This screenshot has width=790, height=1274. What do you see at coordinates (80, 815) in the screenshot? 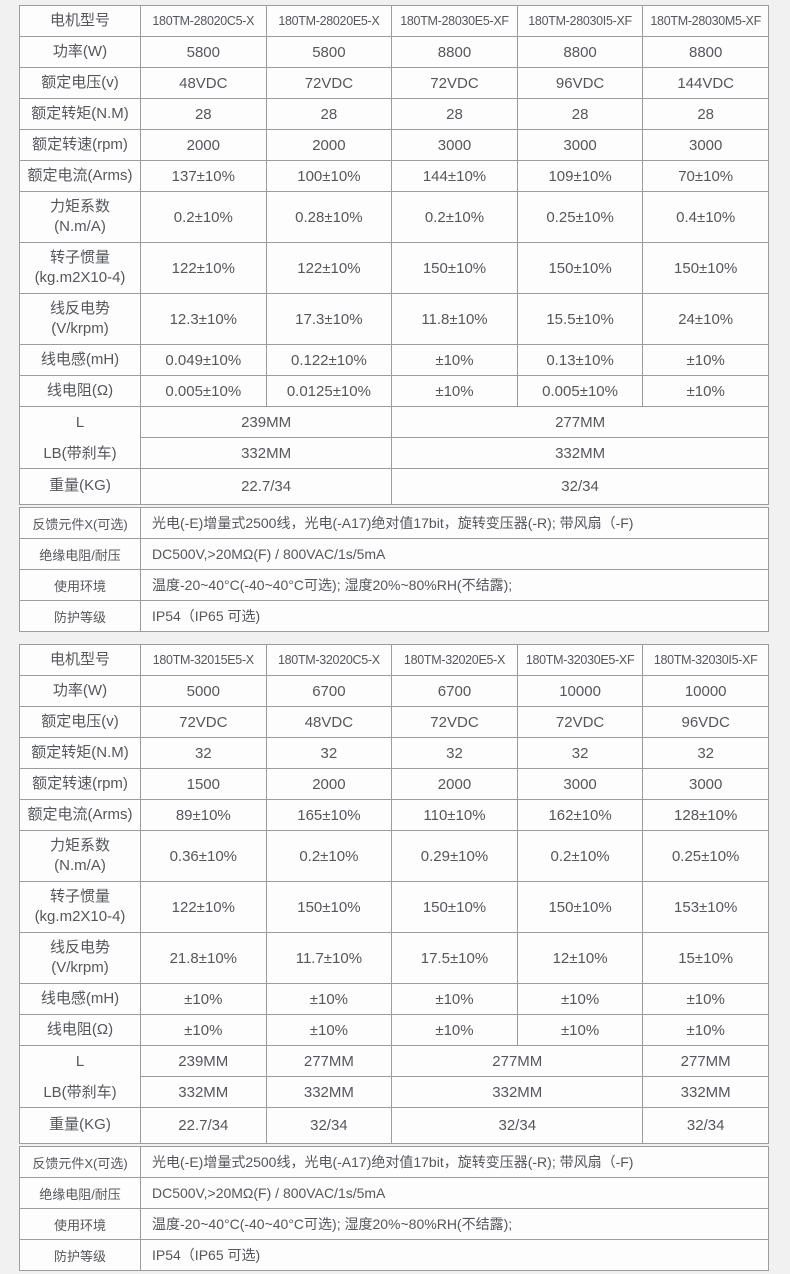
I see `row-label: 额定电流(Arms)` at bounding box center [80, 815].